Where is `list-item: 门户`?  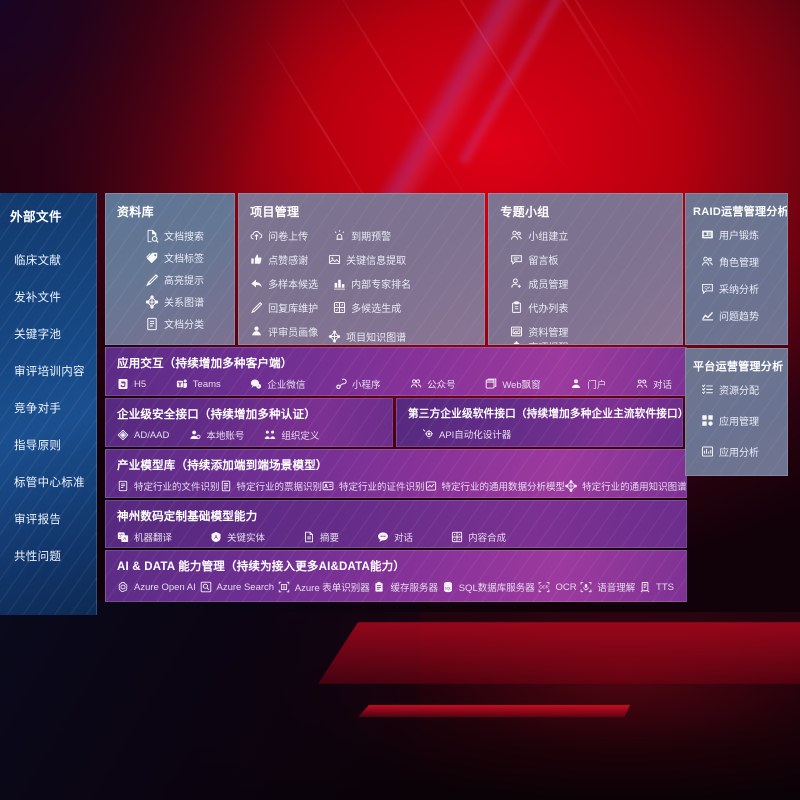
list-item: 门户 is located at coordinates (588, 384).